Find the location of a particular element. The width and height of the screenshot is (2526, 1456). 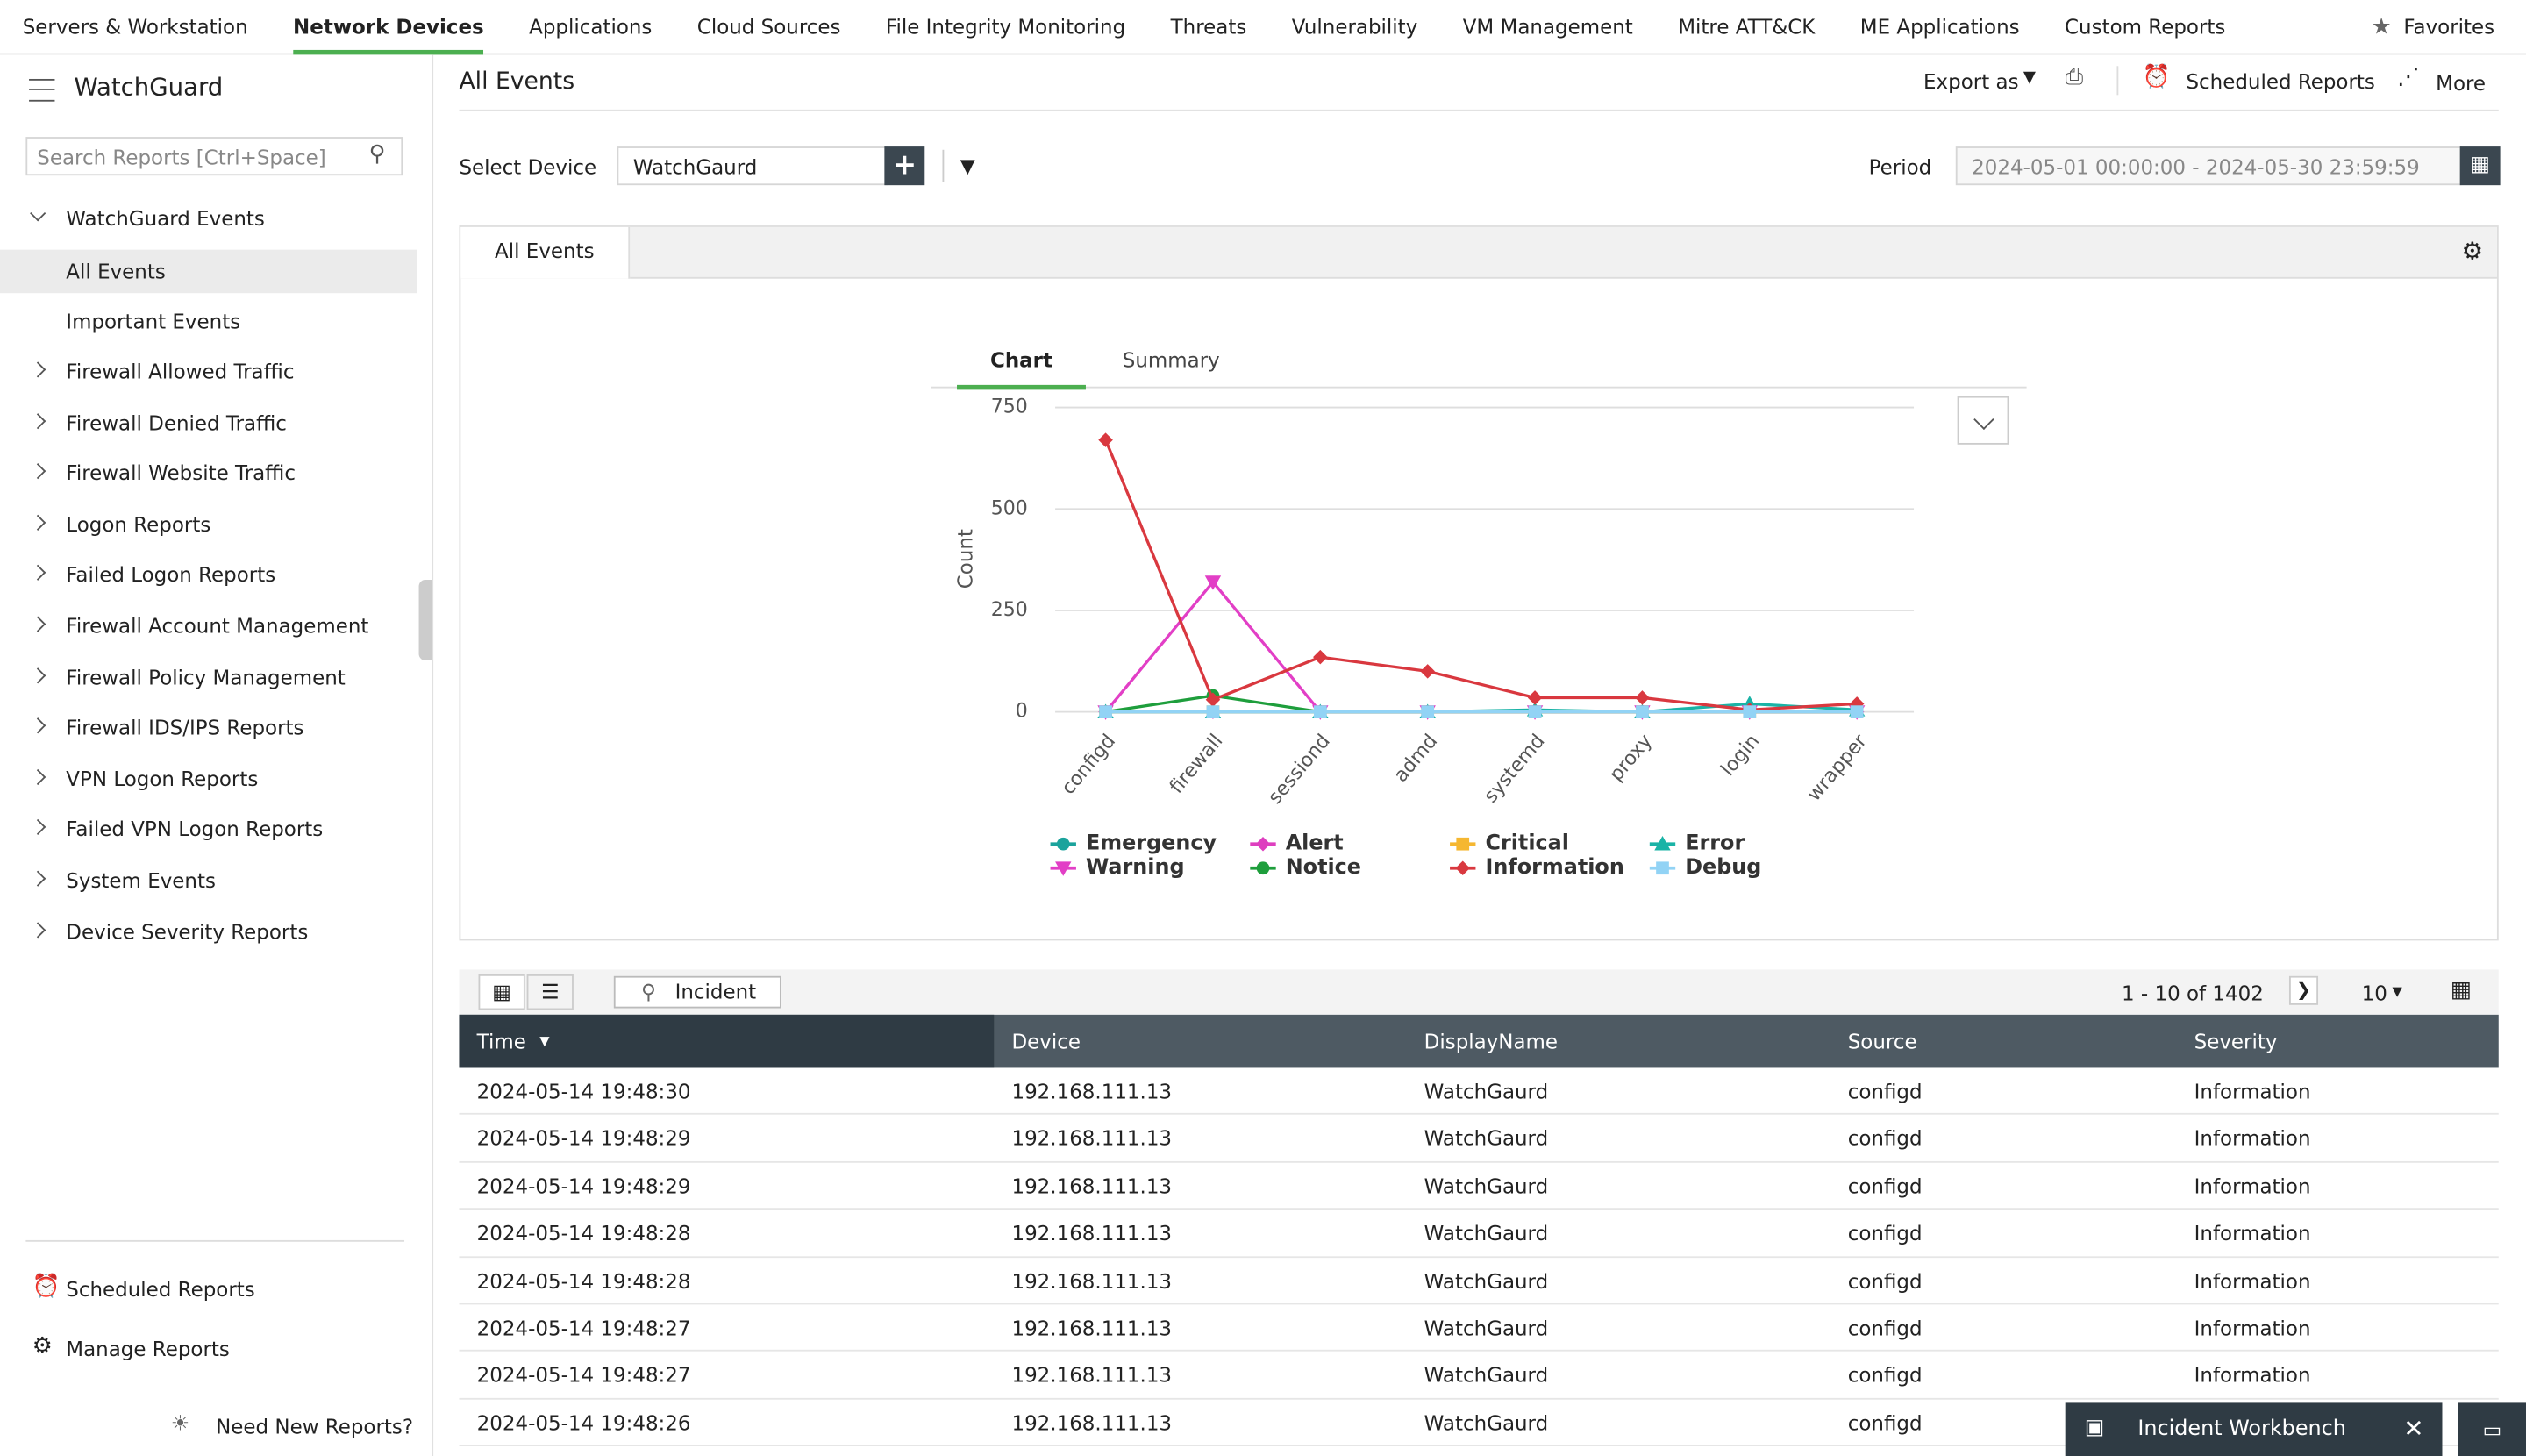

legend-label: Critical is located at coordinates (1526, 843).